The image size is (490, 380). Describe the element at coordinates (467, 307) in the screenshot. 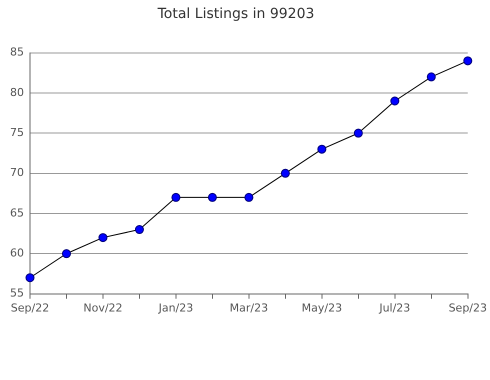

I see `x-tick-label: Sep/23` at that location.